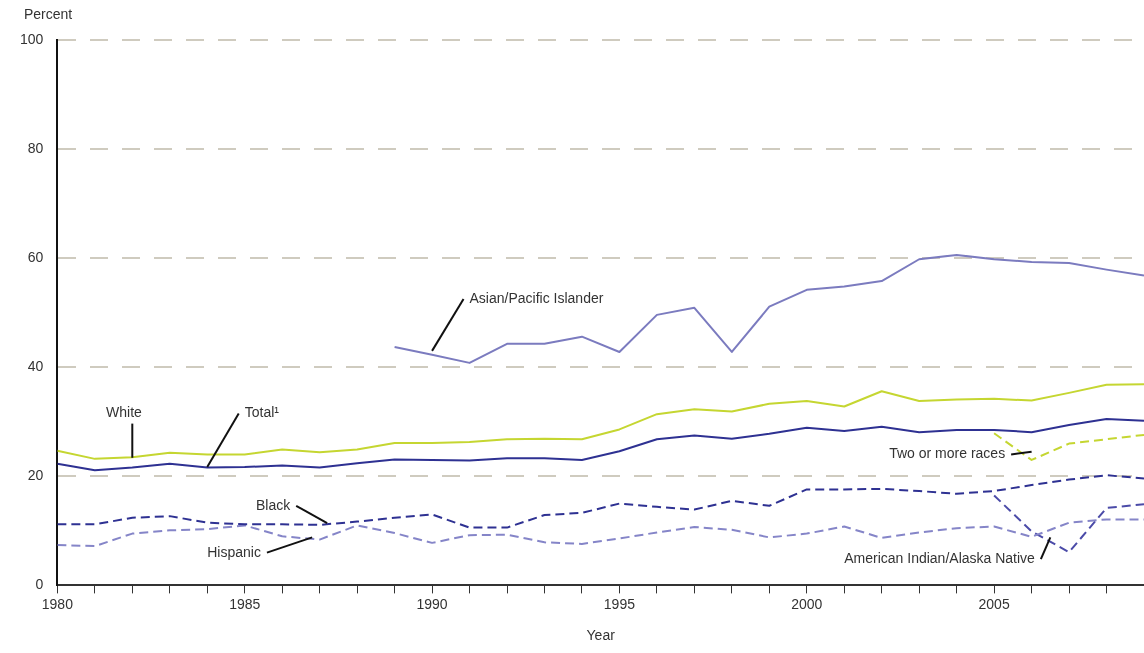 Image resolution: width=1144 pixels, height=653 pixels. I want to click on y-tick-label: 60, so click(35, 257).